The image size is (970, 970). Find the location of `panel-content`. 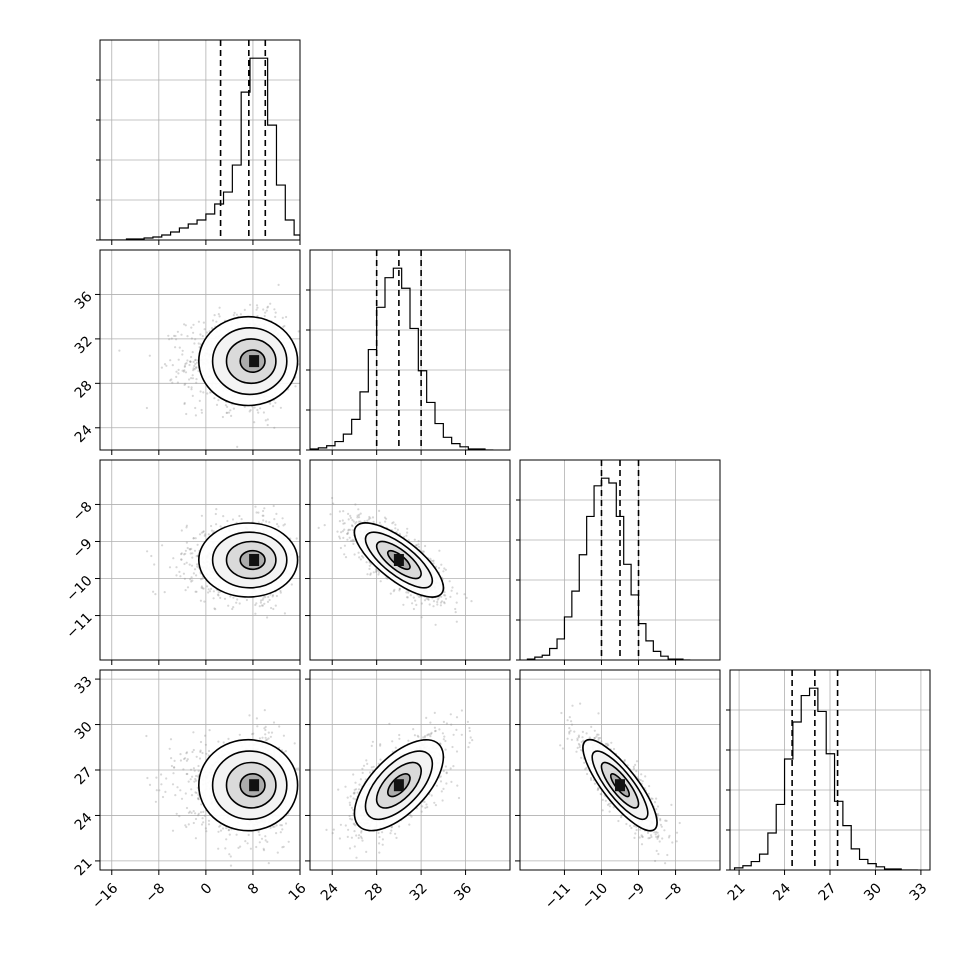

panel-content is located at coordinates (209, 369).